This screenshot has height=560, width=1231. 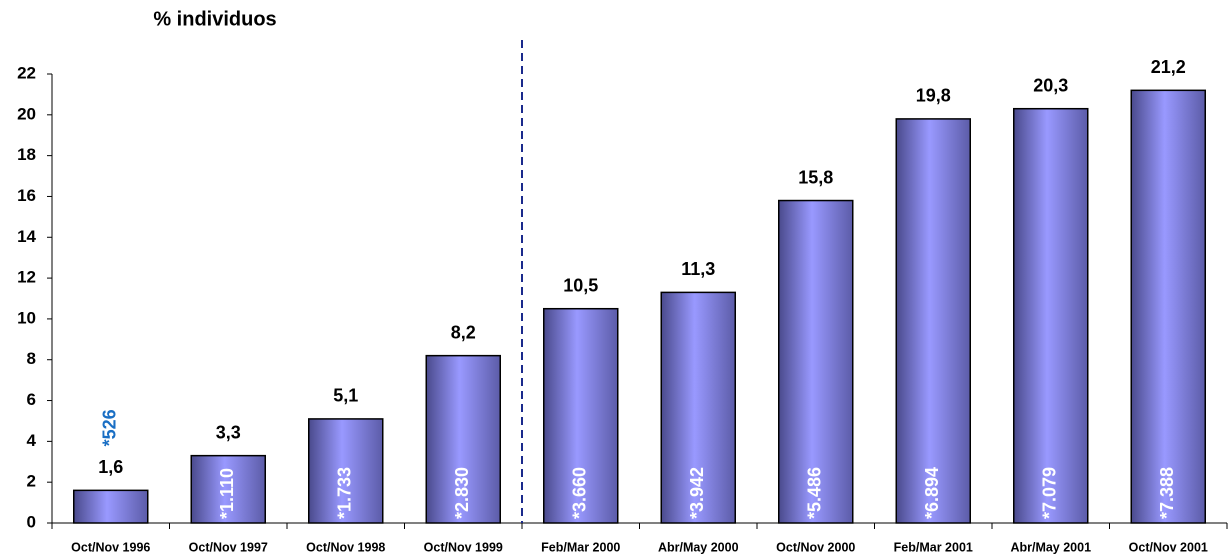 I want to click on value-label: 11,3, so click(x=698, y=269).